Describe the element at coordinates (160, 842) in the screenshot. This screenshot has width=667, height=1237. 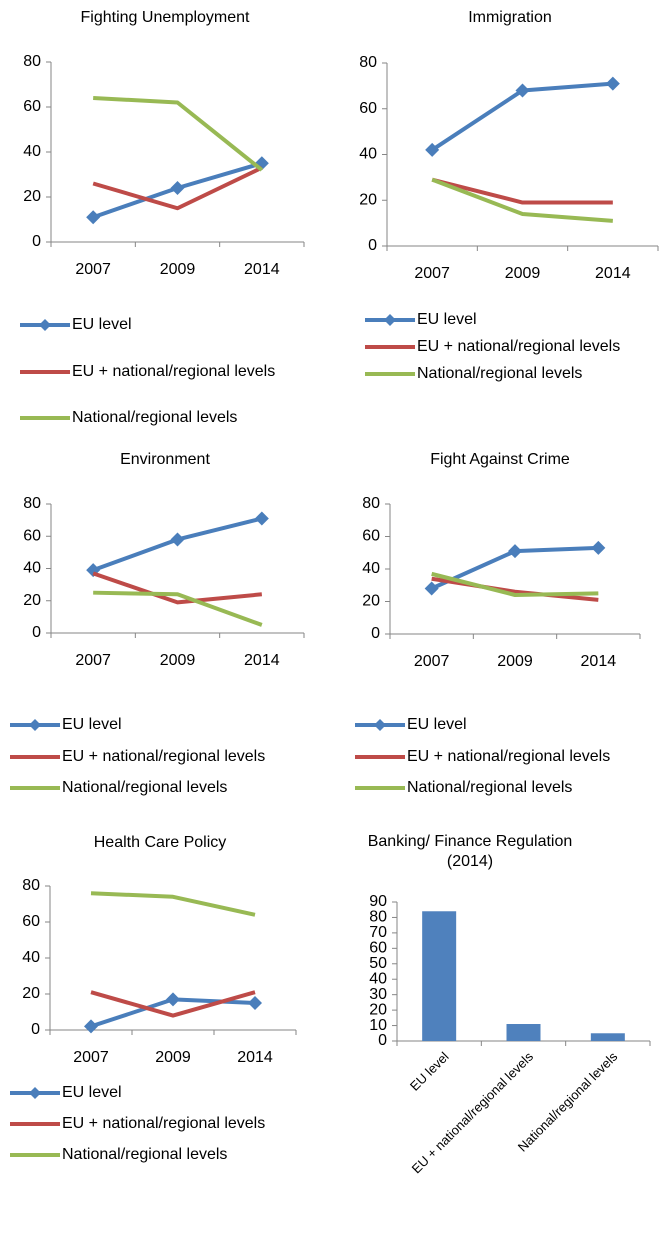
I see `chart-title: Health Care Policy` at that location.